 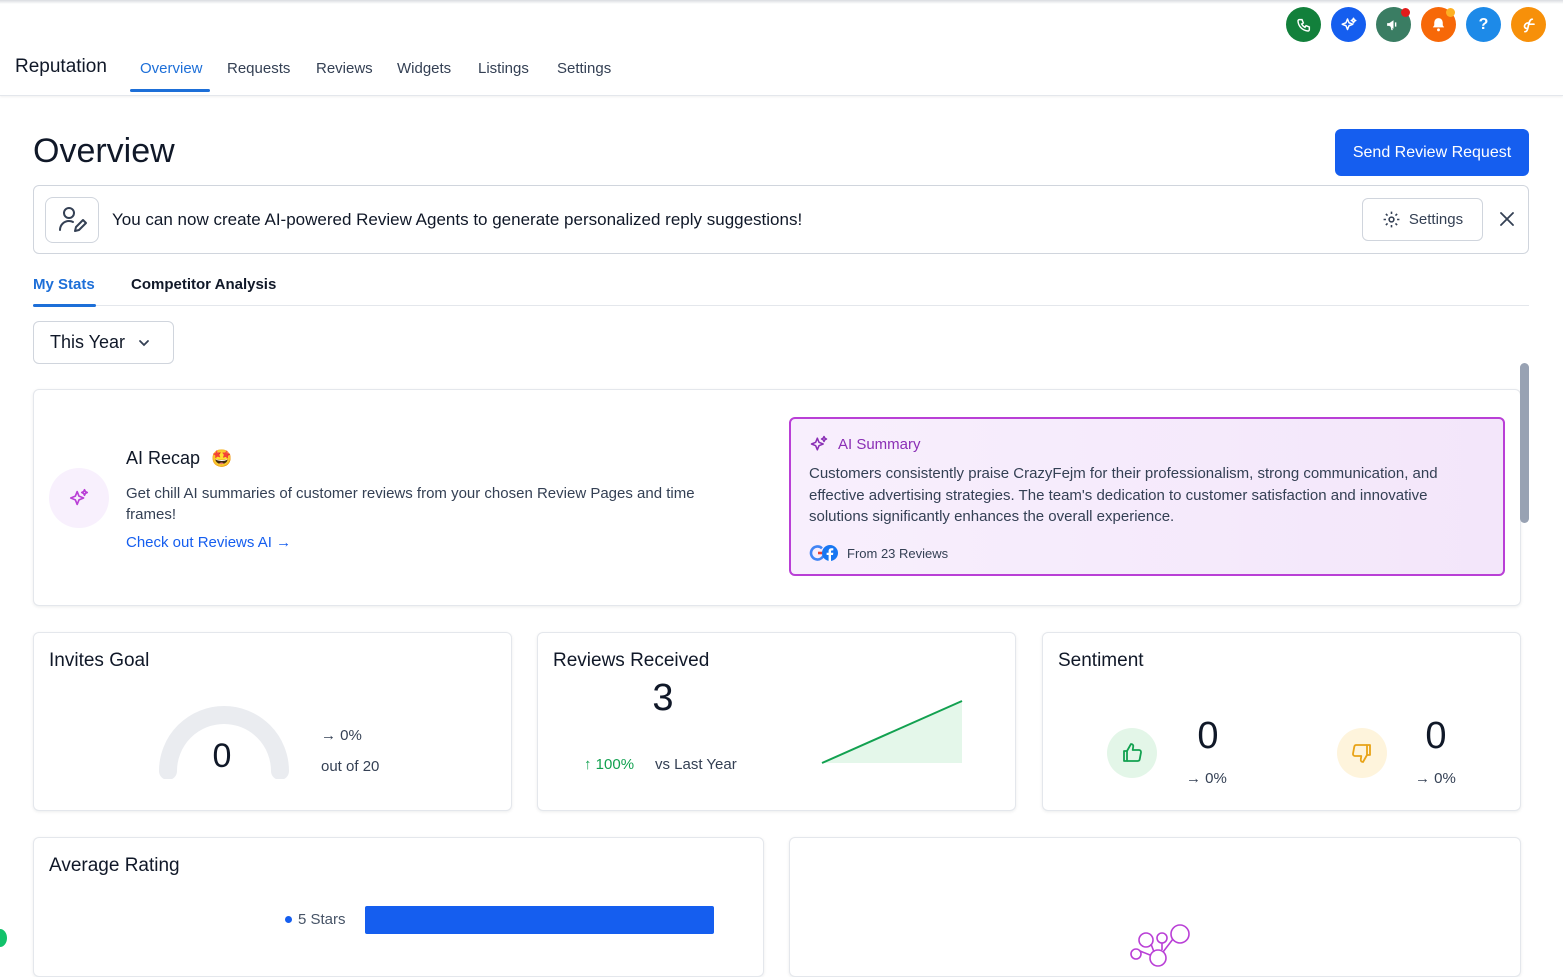 What do you see at coordinates (163, 458) in the screenshot?
I see `ai-recap-title-text: AI Recap` at bounding box center [163, 458].